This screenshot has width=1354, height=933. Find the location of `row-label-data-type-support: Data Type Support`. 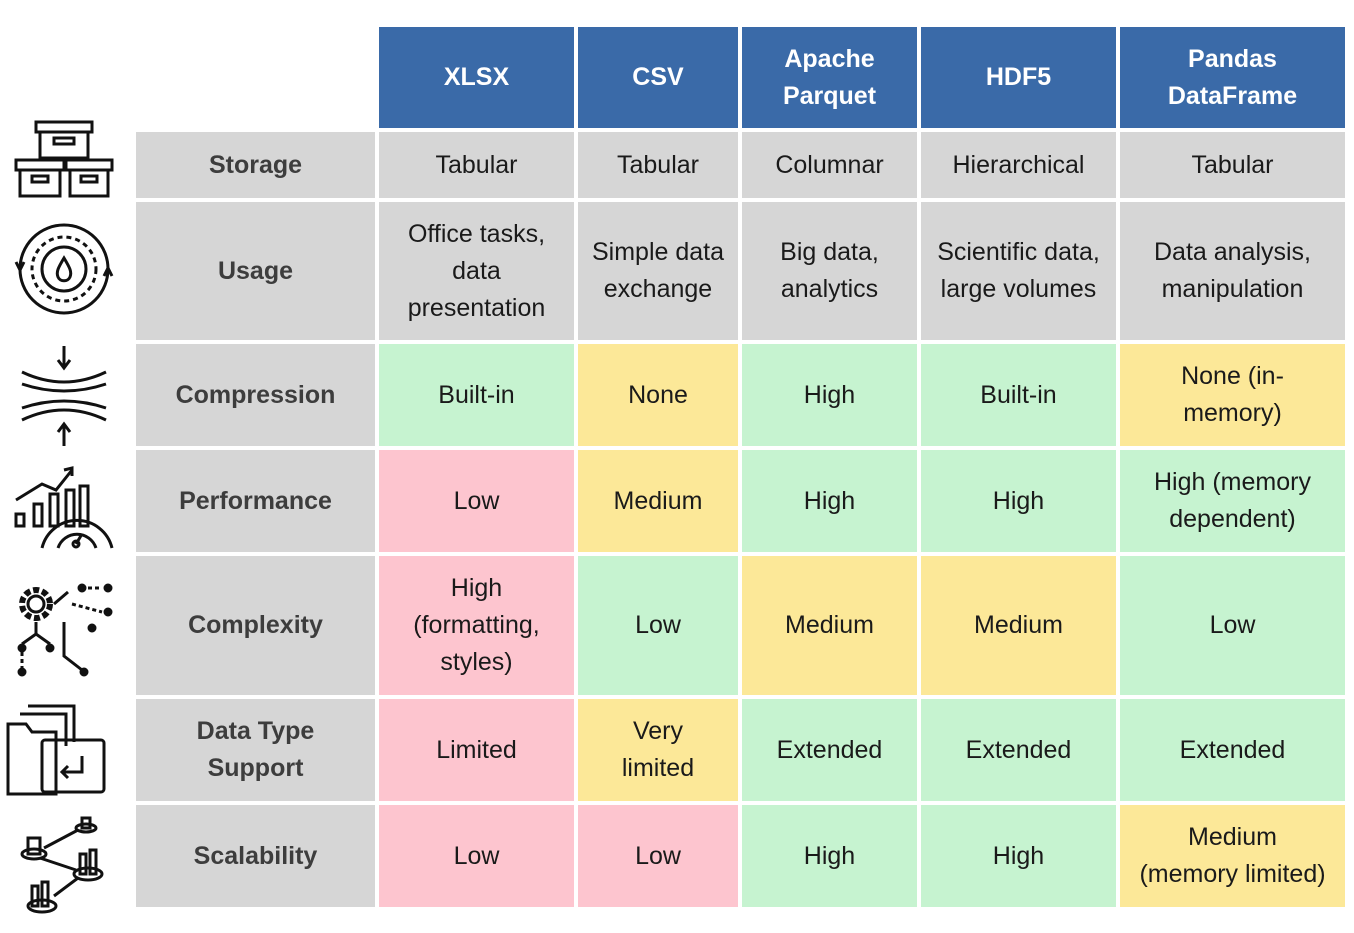

row-label-data-type-support: Data Type Support is located at coordinates (255, 750).